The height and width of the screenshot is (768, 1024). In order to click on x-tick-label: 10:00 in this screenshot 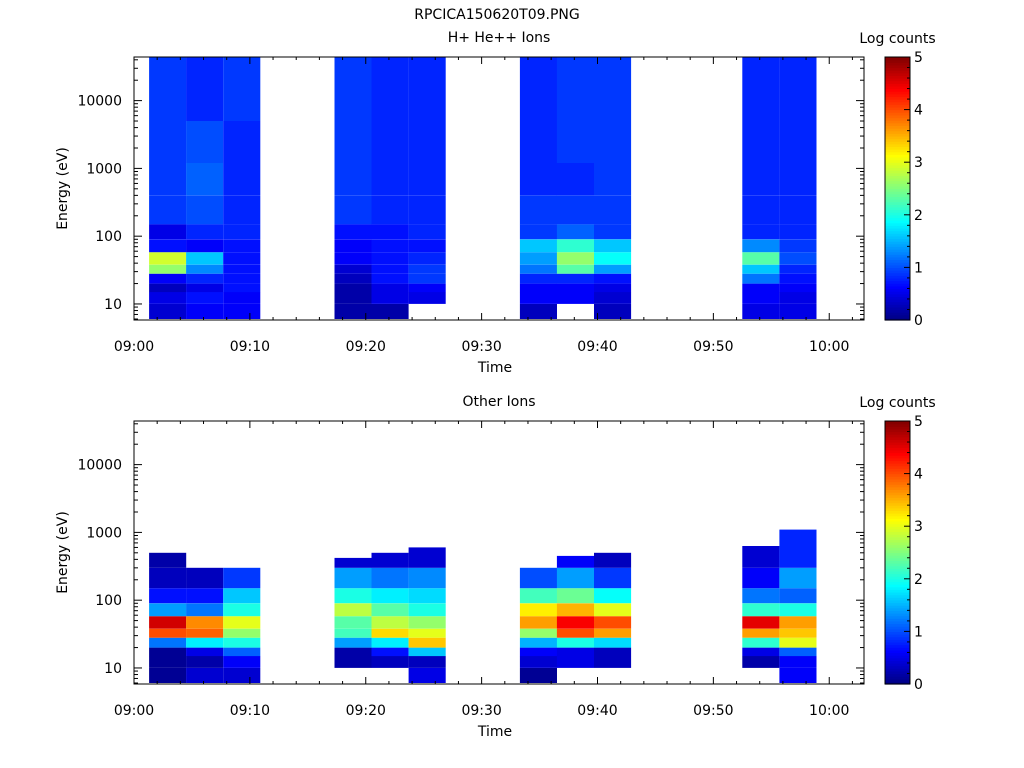, I will do `click(829, 347)`.